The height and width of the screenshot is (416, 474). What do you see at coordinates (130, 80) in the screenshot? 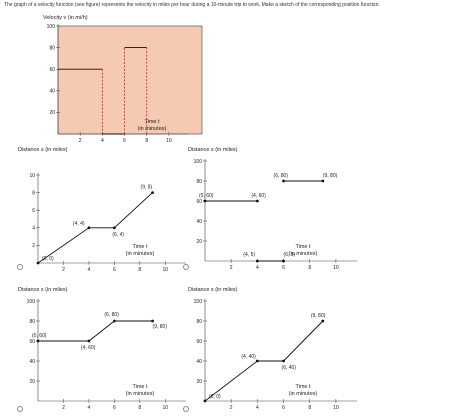
I see `plot-area` at bounding box center [130, 80].